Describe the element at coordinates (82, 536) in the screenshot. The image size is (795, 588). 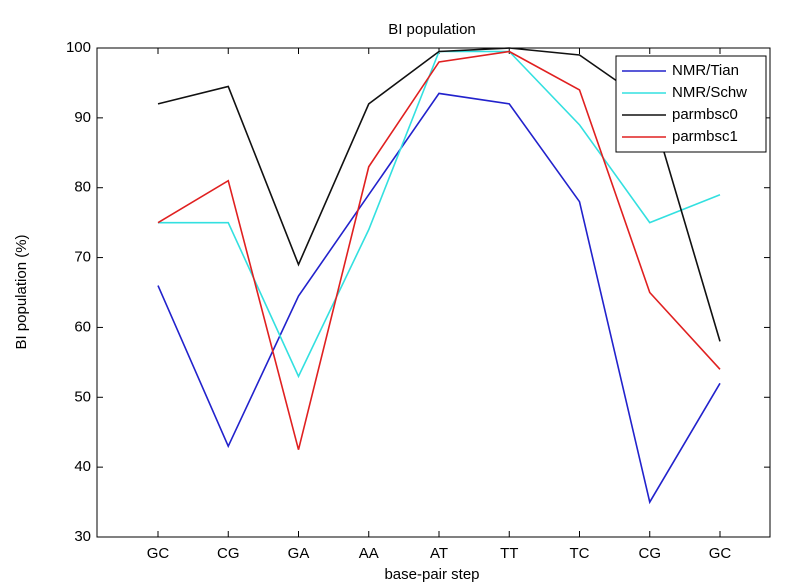
I see `y-tick-label: 30` at that location.